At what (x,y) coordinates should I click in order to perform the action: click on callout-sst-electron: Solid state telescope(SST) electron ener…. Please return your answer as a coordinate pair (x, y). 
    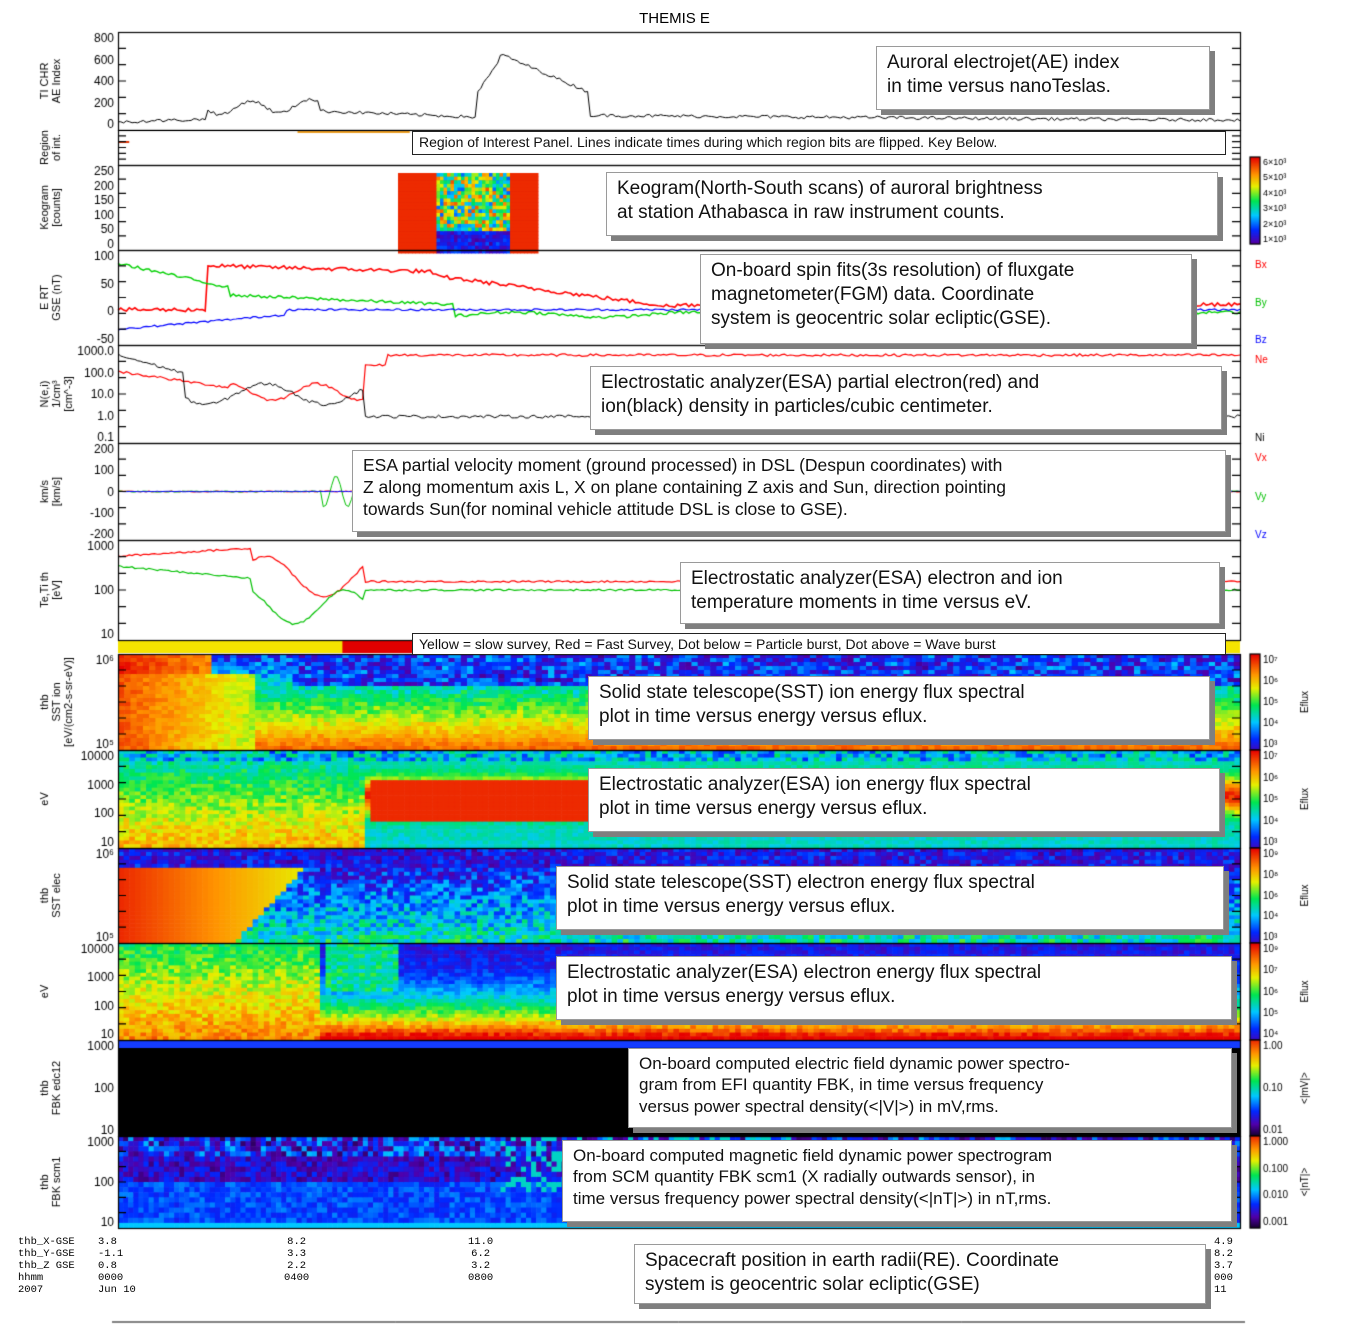
    Looking at the image, I should click on (890, 898).